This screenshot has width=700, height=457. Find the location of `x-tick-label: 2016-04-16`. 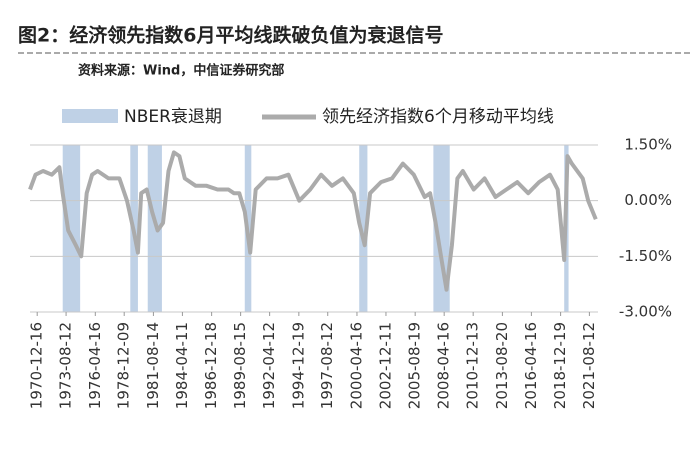

x-tick-label: 2016-04-16 is located at coordinates (531, 365).